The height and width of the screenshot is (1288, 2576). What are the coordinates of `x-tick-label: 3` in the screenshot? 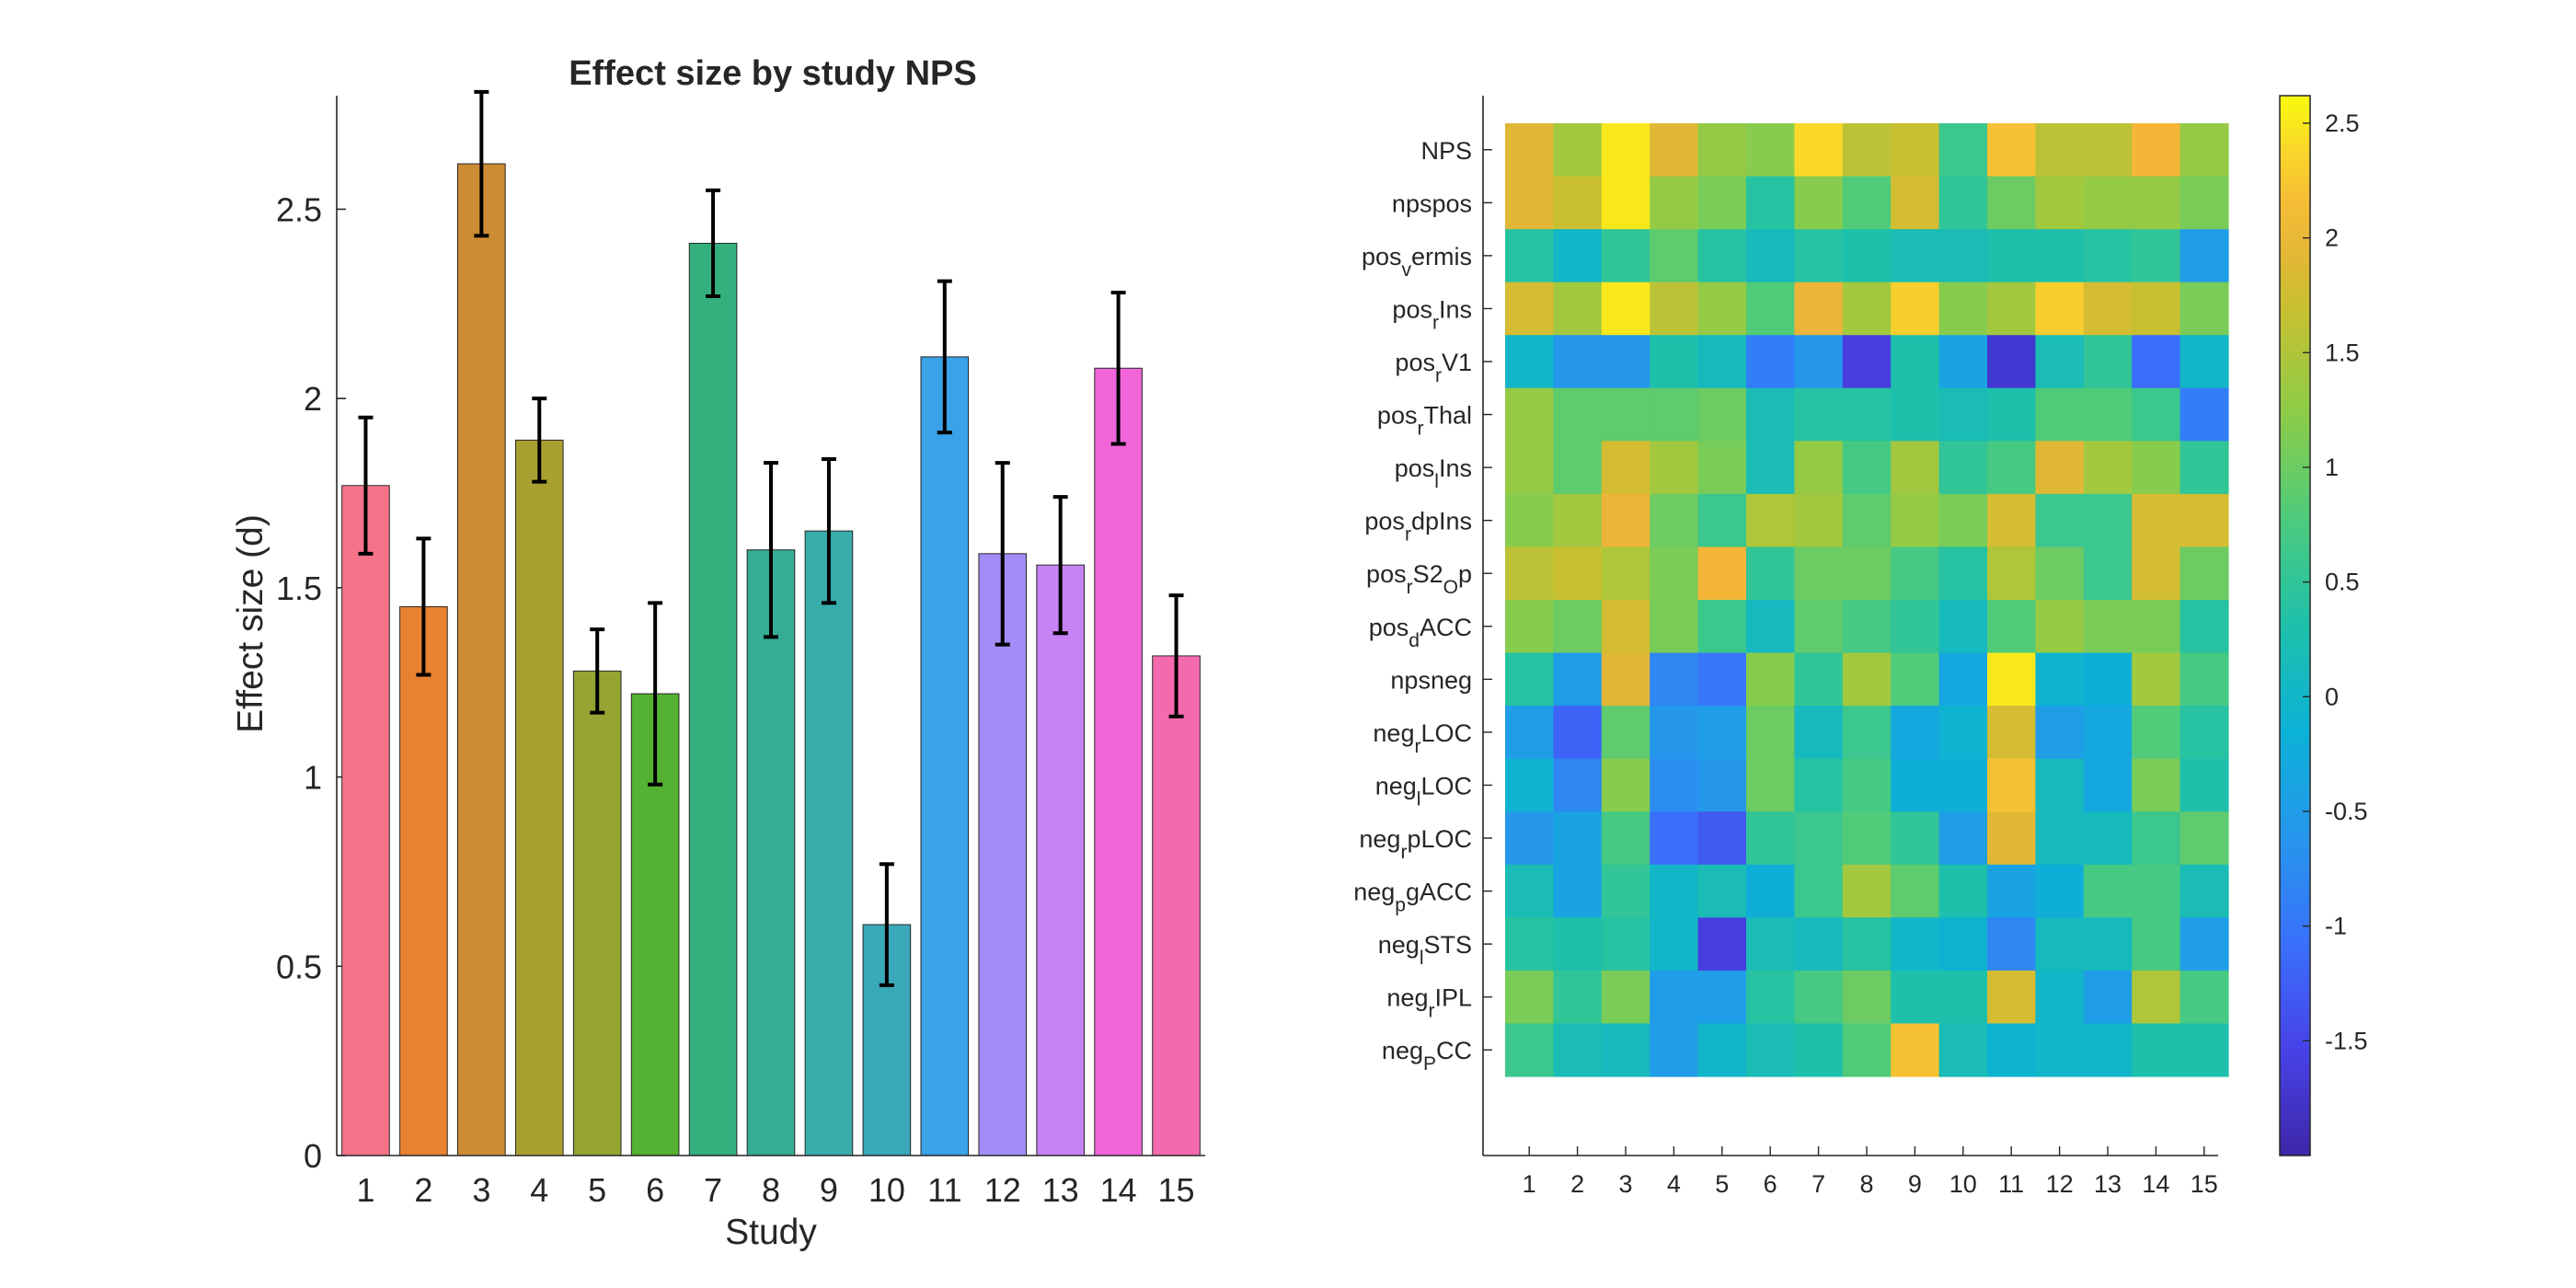 It's located at (481, 1190).